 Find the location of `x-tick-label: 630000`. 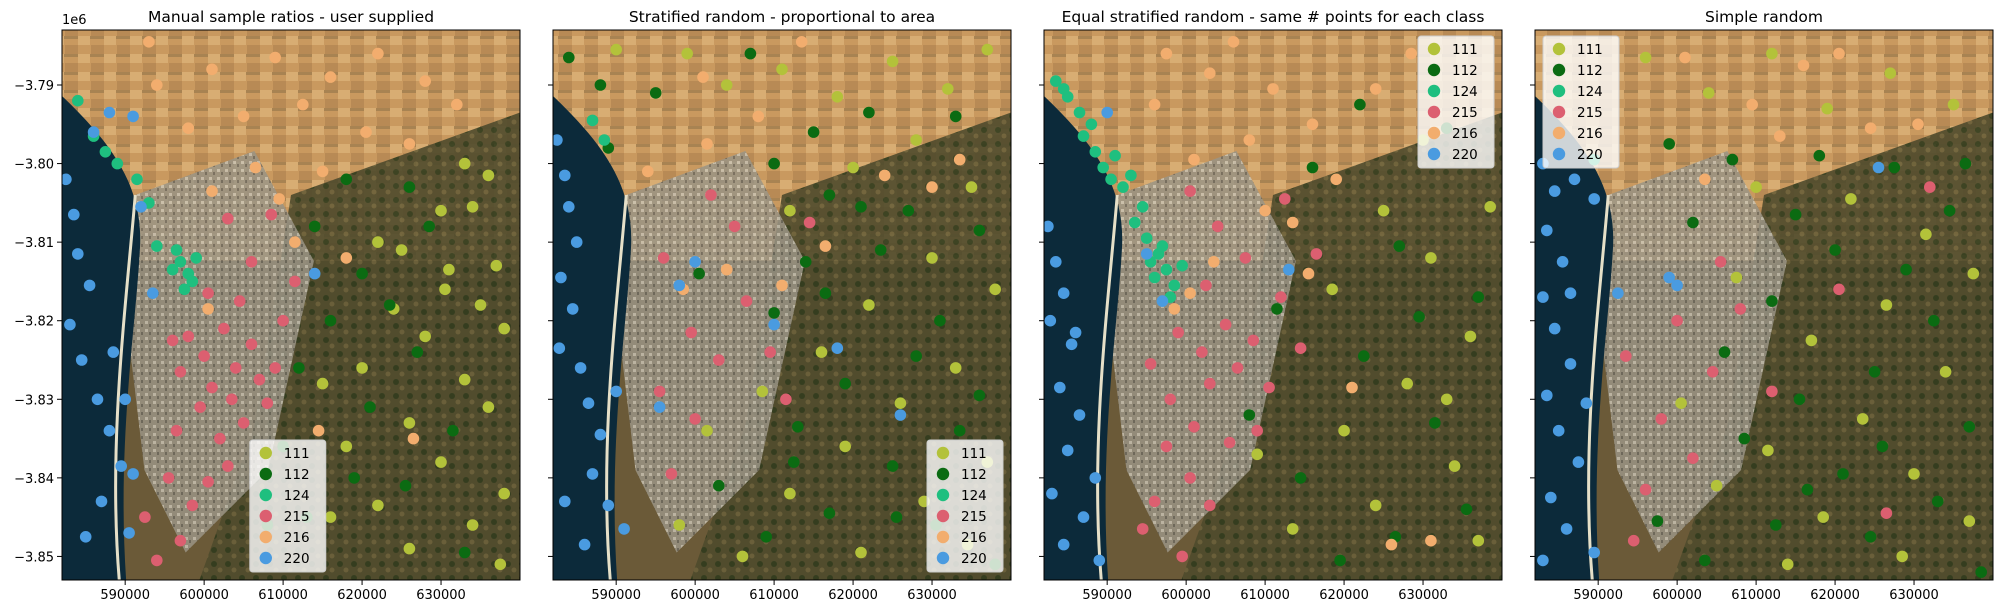

x-tick-label: 630000 is located at coordinates (1914, 595).